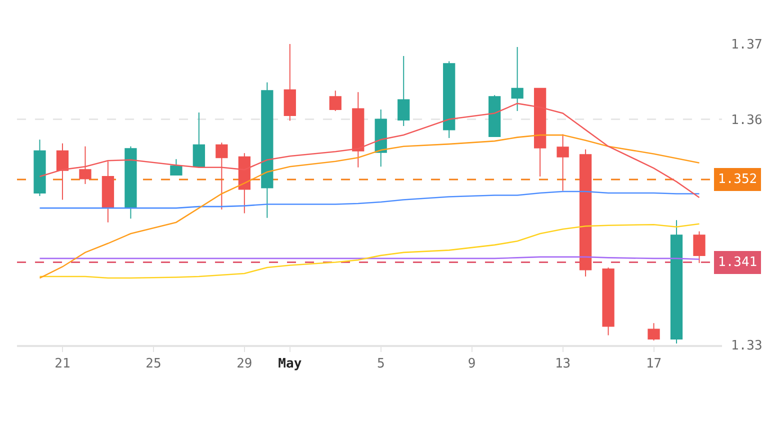  What do you see at coordinates (290, 364) in the screenshot?
I see `x-tick-label: May` at bounding box center [290, 364].